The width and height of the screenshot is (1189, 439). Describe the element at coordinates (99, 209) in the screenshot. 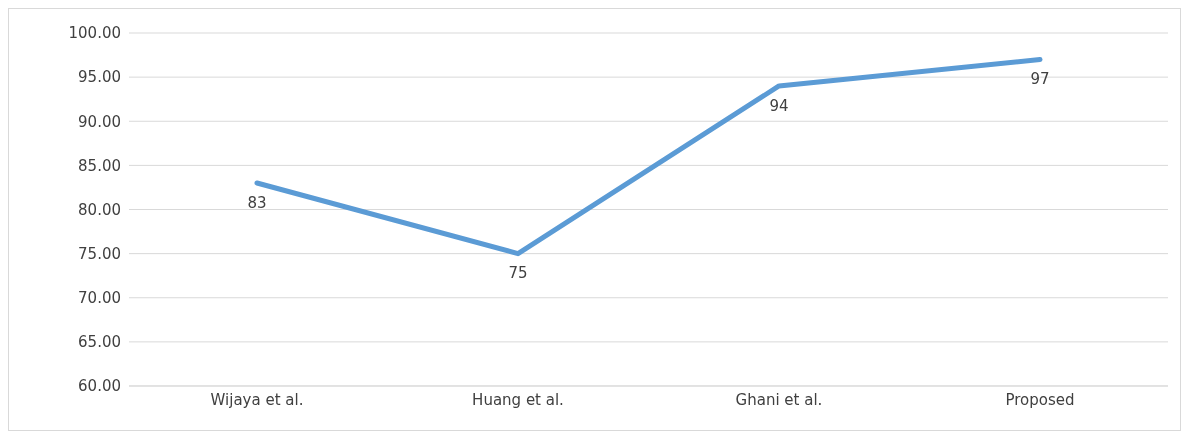

I see `y-tick-label: 80.00` at that location.